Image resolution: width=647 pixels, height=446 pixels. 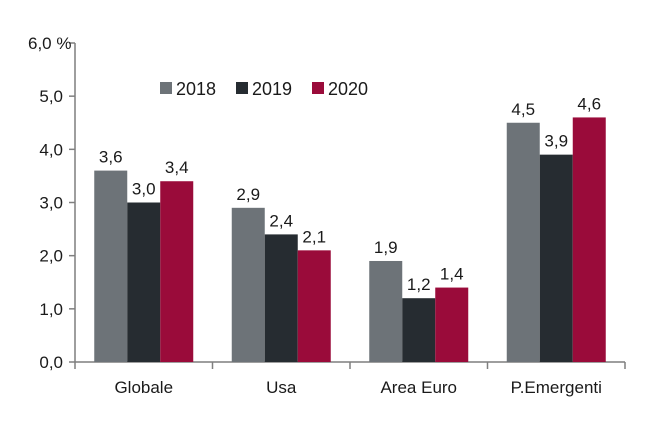 What do you see at coordinates (348, 89) in the screenshot?
I see `legend-label: 2020` at bounding box center [348, 89].